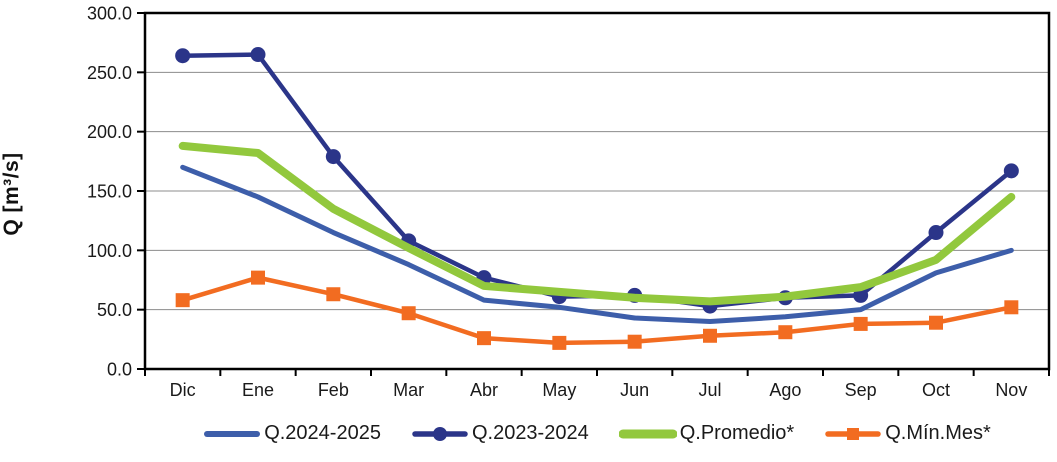 Image resolution: width=1057 pixels, height=462 pixels. Describe the element at coordinates (737, 433) in the screenshot. I see `legend-label: Q.Promedio*` at that location.